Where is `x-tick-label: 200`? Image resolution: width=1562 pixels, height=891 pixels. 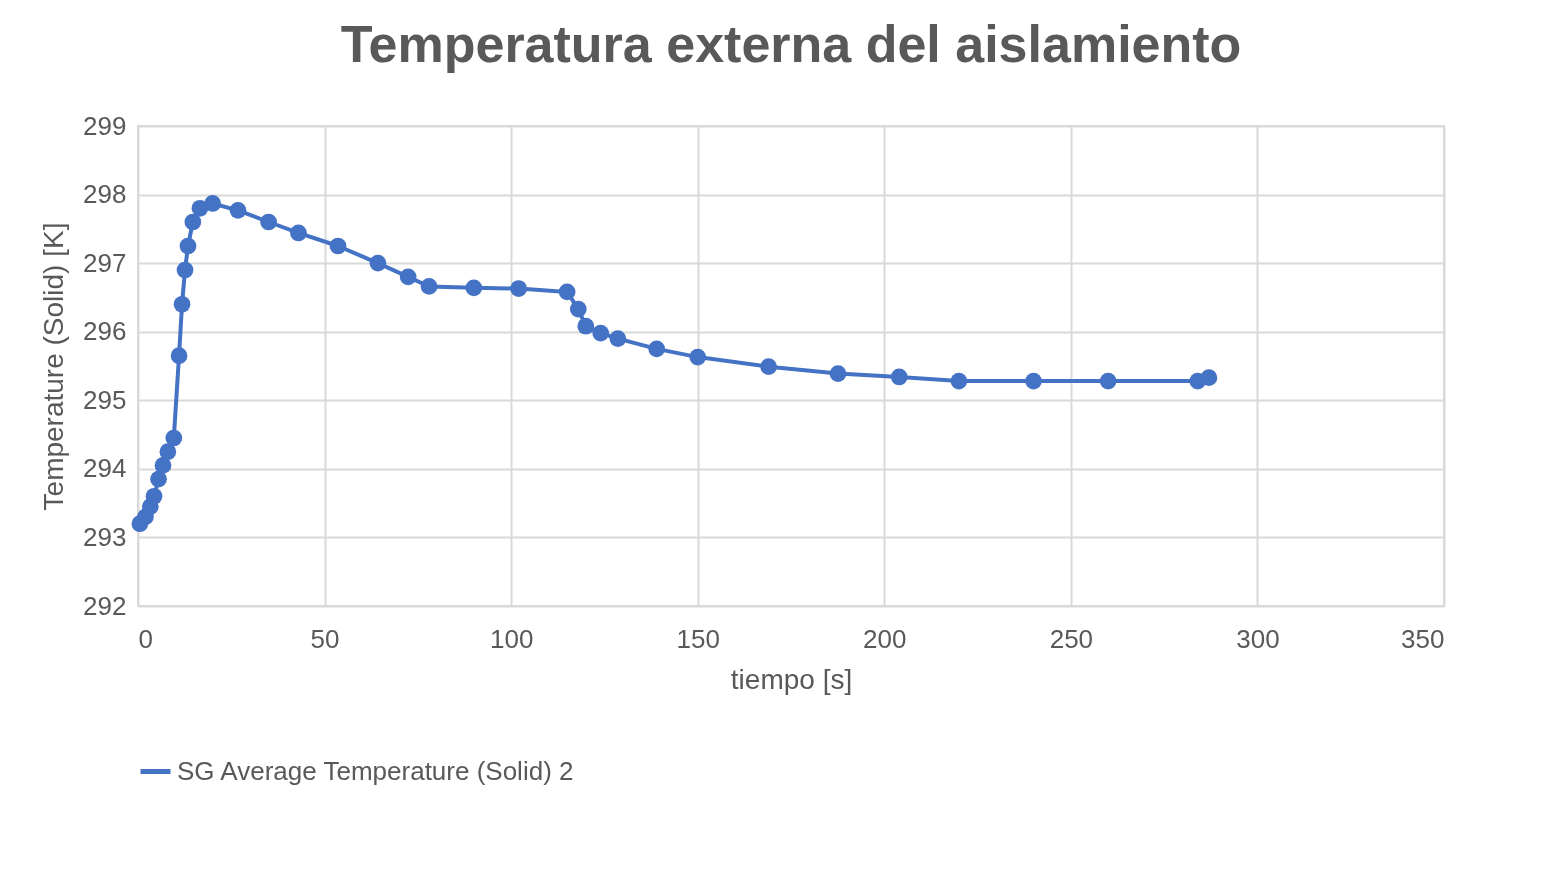 x-tick-label: 200 is located at coordinates (885, 638).